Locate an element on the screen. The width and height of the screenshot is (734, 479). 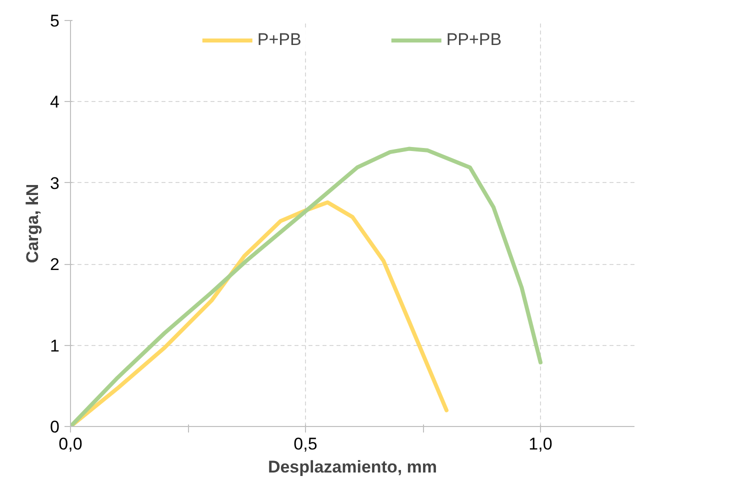
x-axis-title: Desplazamiento, mm is located at coordinates (353, 467).